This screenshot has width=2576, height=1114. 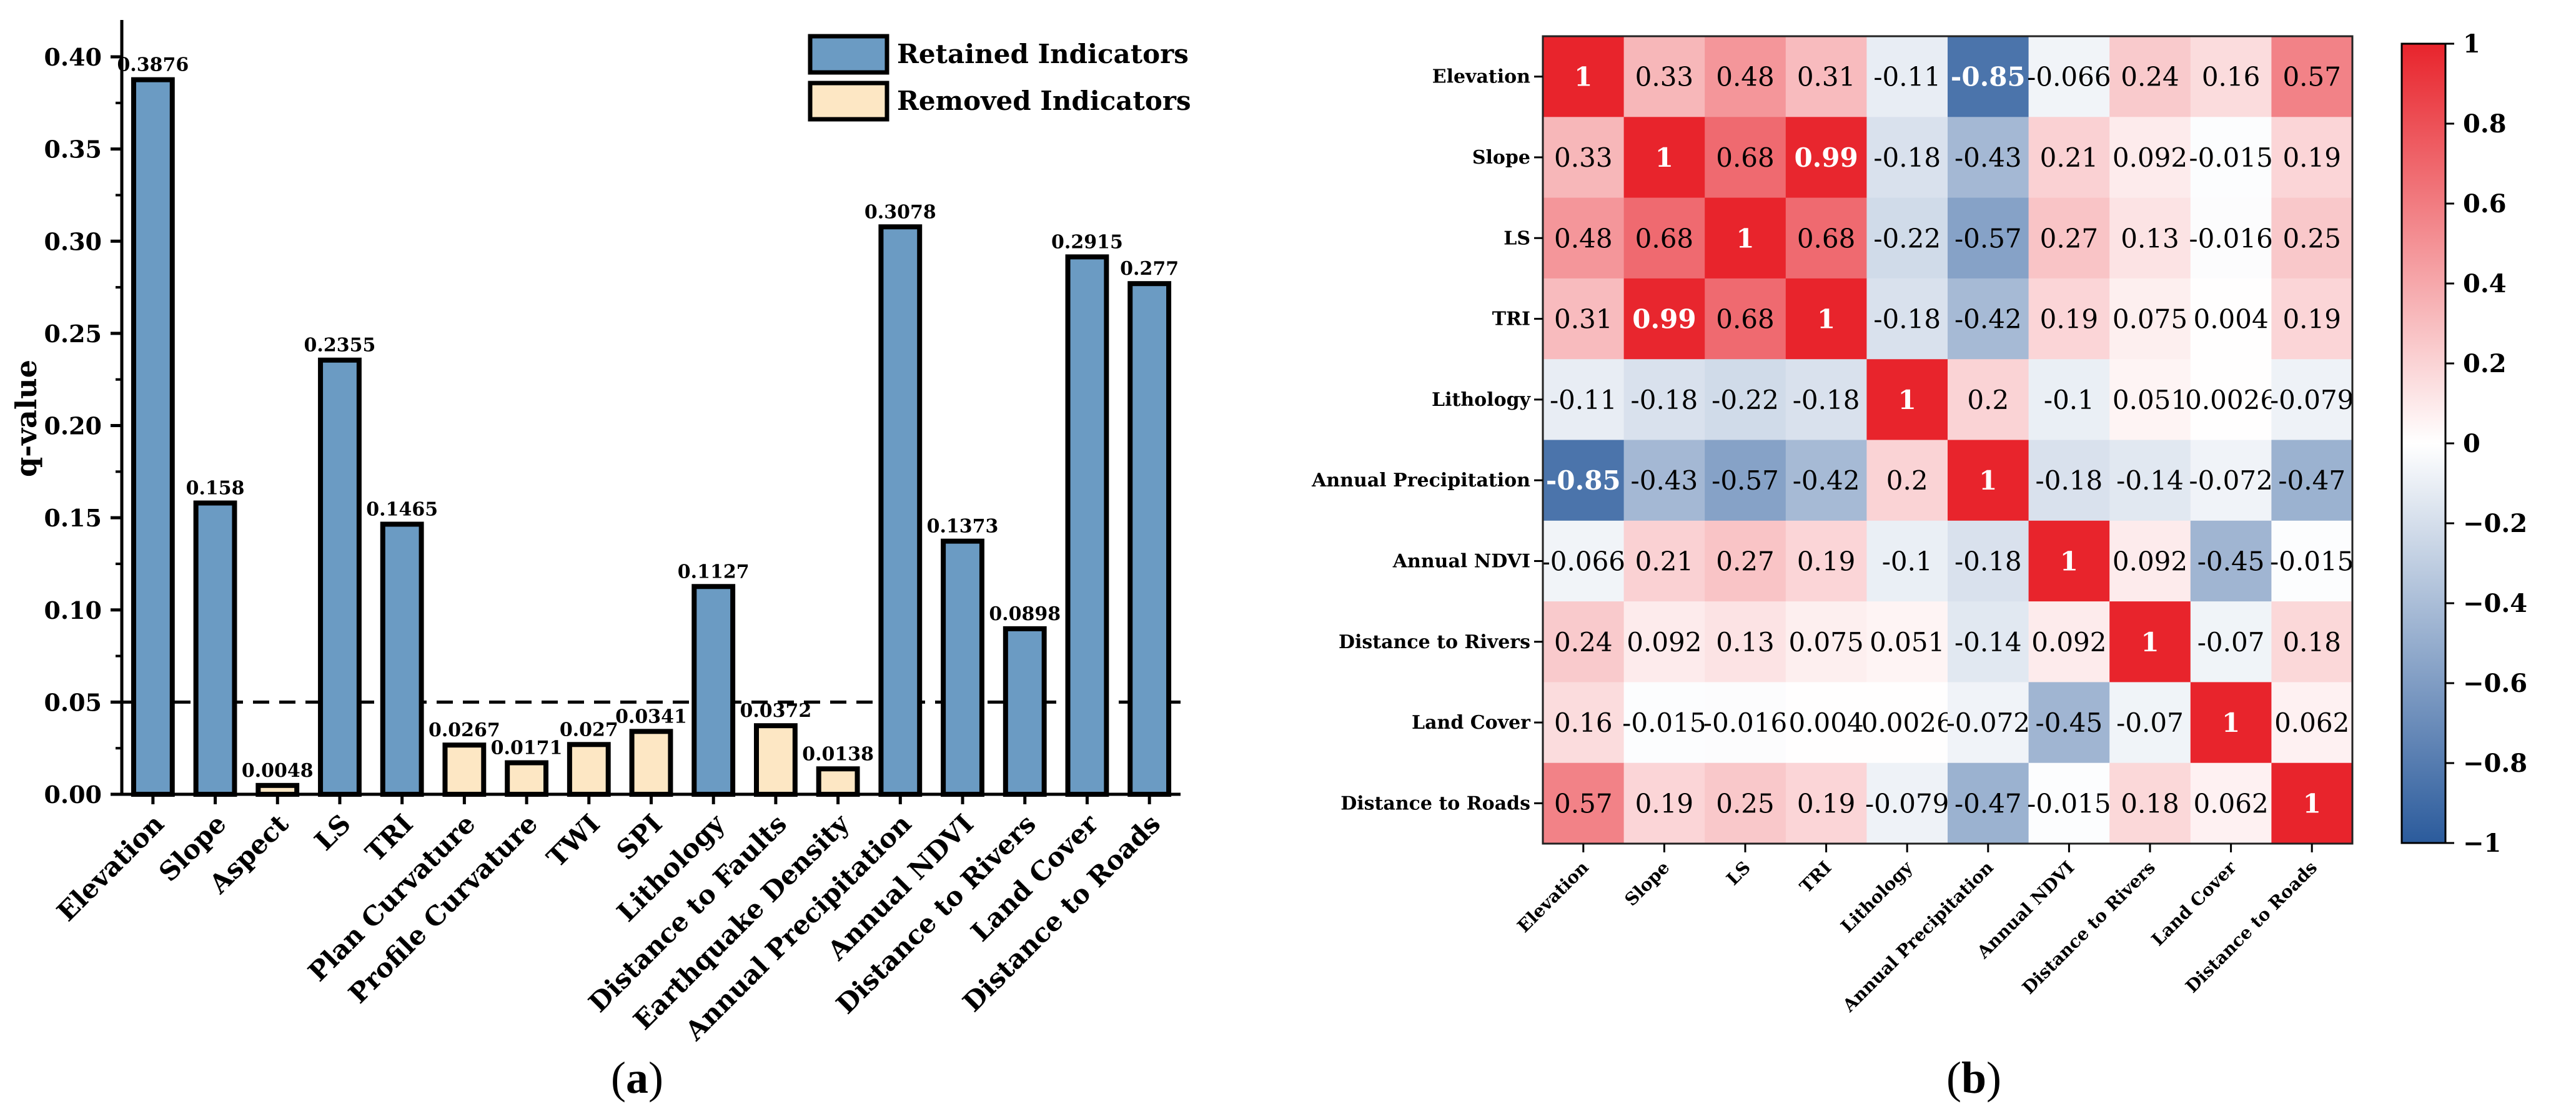 I want to click on heatmap-cell-value: 0.18, so click(x=2150, y=803).